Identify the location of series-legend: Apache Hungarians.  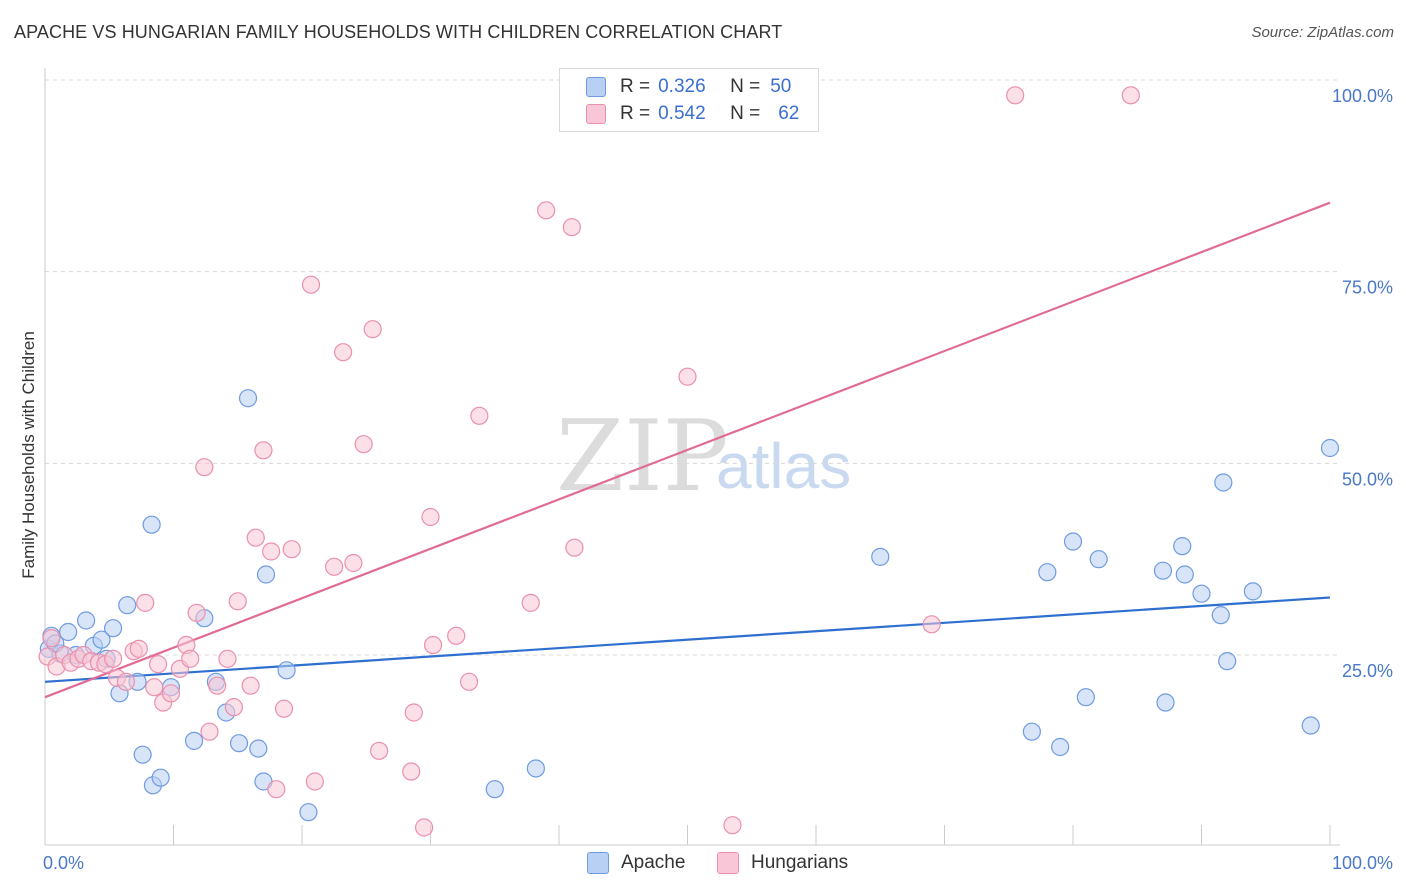
(703, 864).